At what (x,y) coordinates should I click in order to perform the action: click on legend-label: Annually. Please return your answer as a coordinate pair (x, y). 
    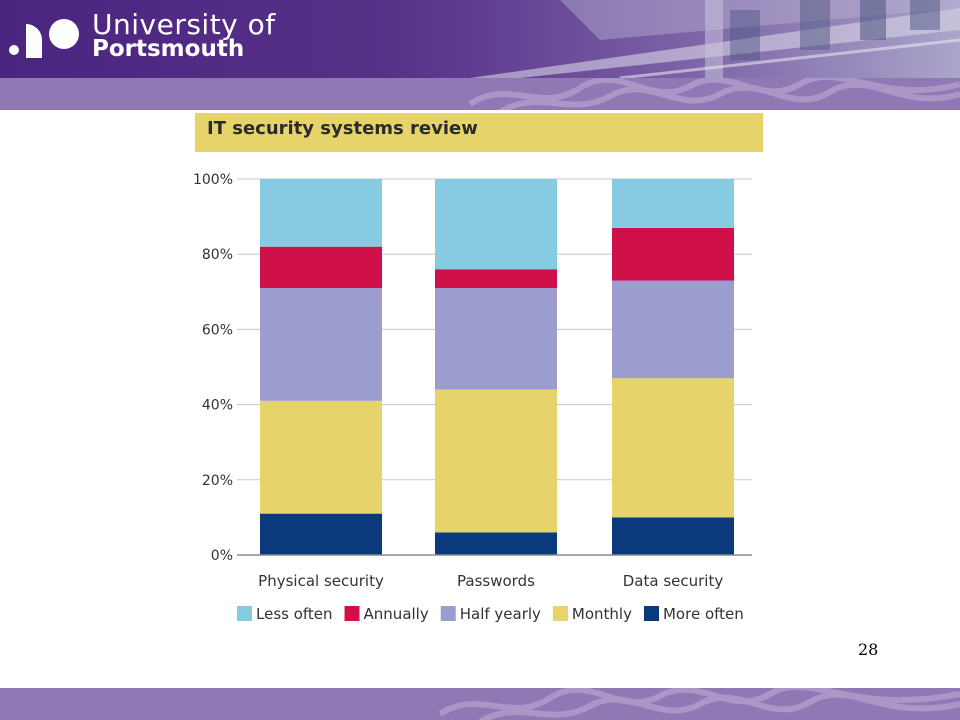
    Looking at the image, I should click on (396, 614).